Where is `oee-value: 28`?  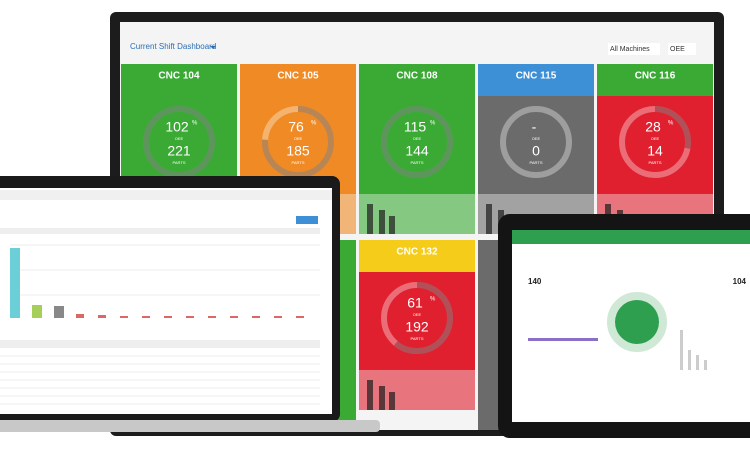 oee-value: 28 is located at coordinates (653, 127).